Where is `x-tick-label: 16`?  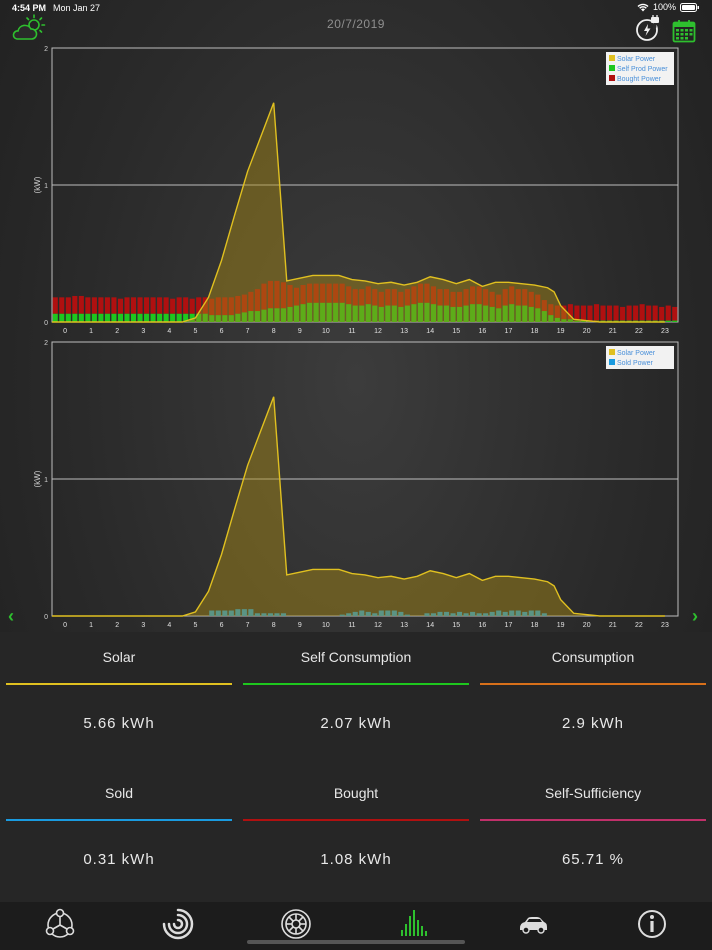 x-tick-label: 16 is located at coordinates (482, 331).